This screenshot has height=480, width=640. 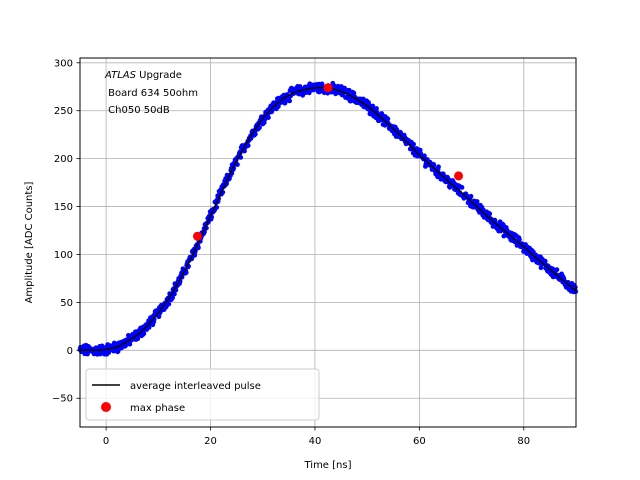 I want to click on x-axis-ticks: 0 20 40 60 80, so click(x=316, y=437).